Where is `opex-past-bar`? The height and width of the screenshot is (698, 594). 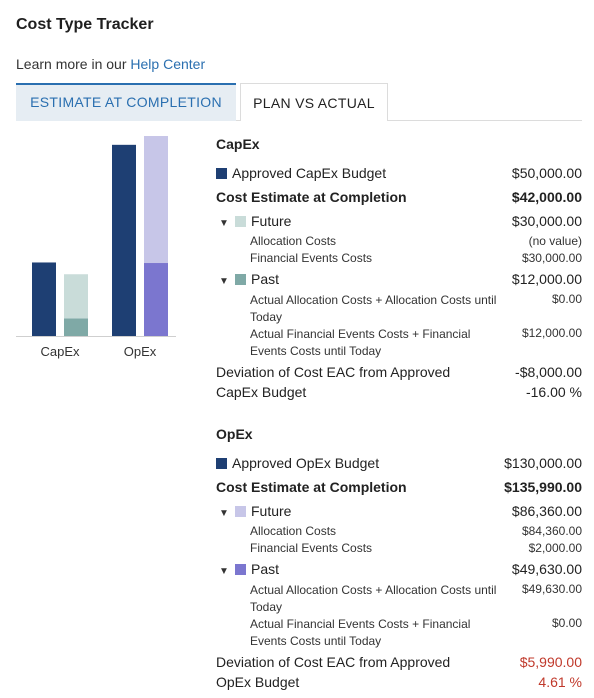
opex-past-bar is located at coordinates (156, 299).